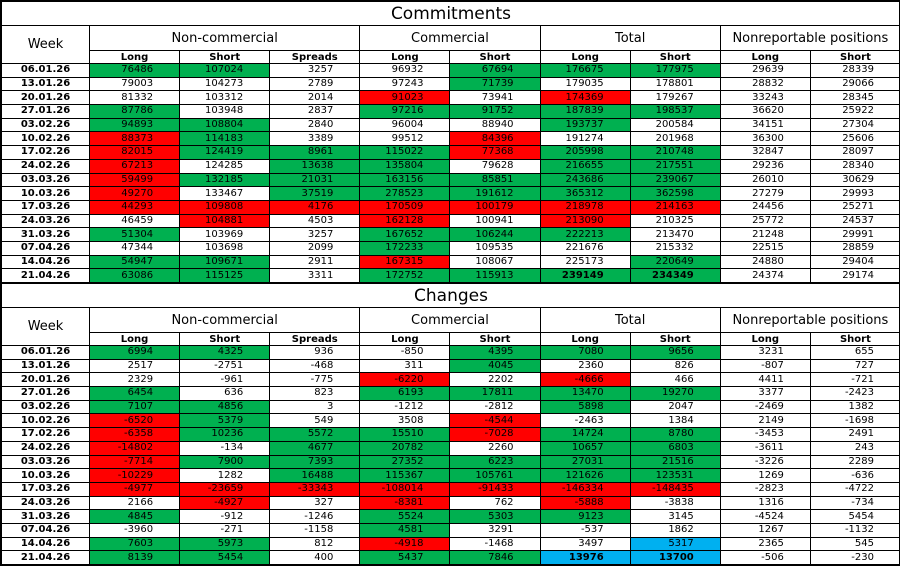  What do you see at coordinates (405, 180) in the screenshot?
I see `value-cell: 163156` at bounding box center [405, 180].